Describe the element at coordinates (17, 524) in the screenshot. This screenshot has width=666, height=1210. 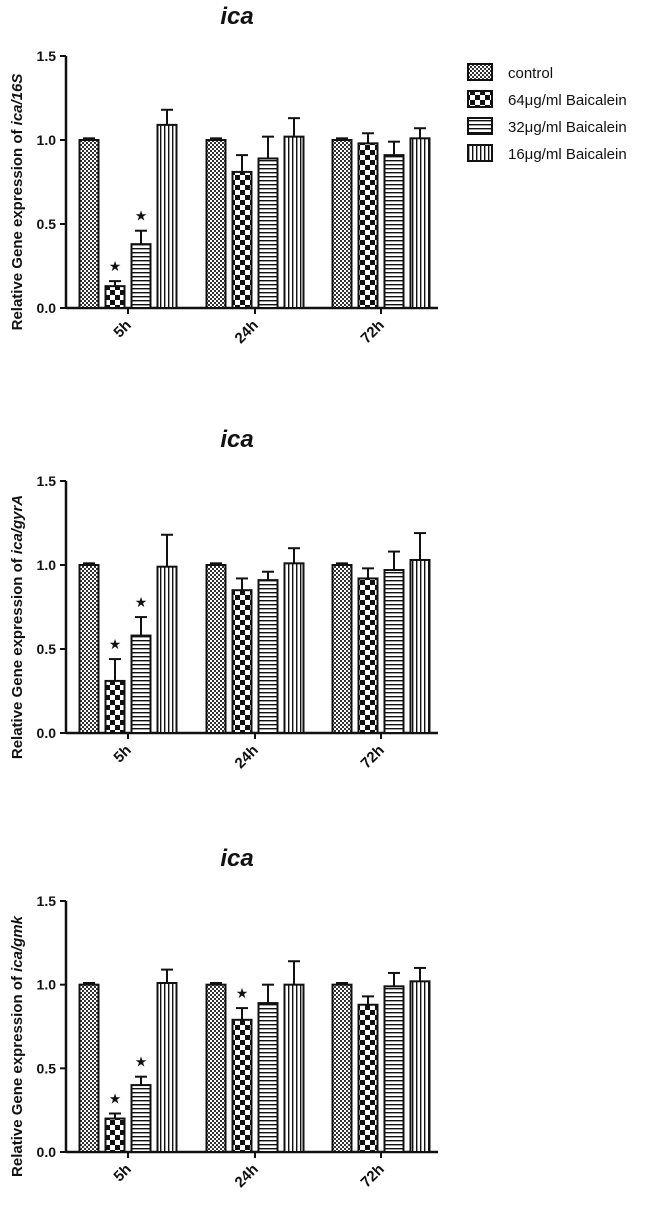
I see `y-axis-label-ratio: ica/gyrA` at that location.